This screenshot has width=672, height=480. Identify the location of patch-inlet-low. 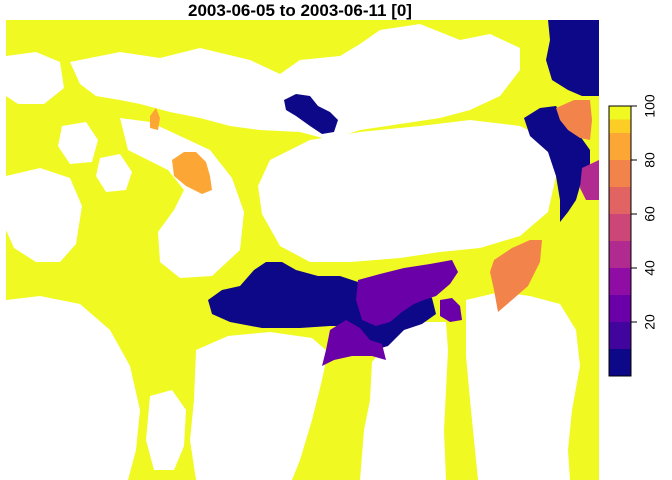
(311, 114).